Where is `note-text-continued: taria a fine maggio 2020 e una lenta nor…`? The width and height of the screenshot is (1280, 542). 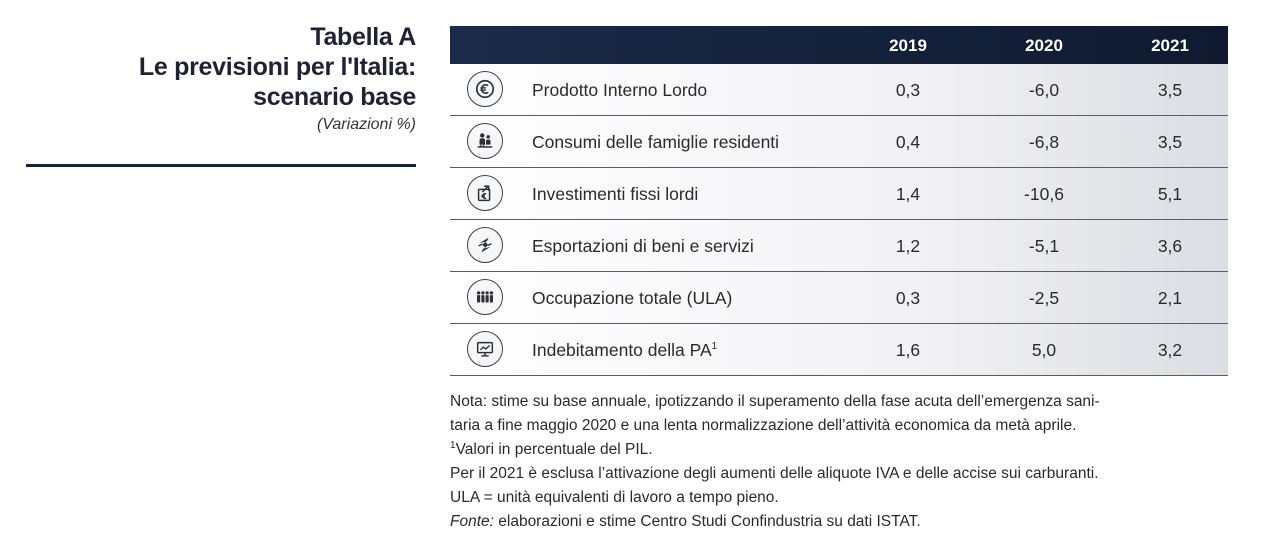
note-text-continued: taria a fine maggio 2020 e una lenta nor… is located at coordinates (763, 425).